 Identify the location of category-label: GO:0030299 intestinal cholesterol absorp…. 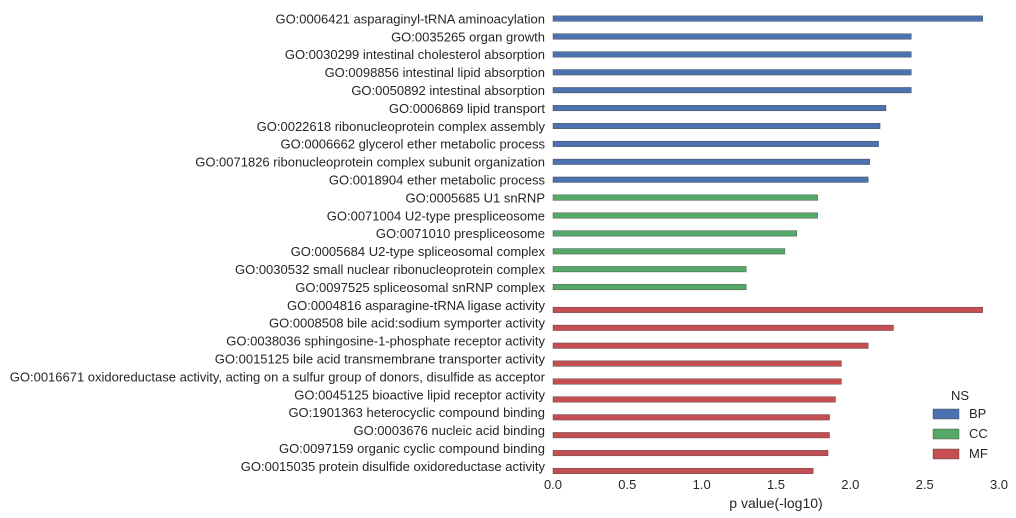
(415, 54).